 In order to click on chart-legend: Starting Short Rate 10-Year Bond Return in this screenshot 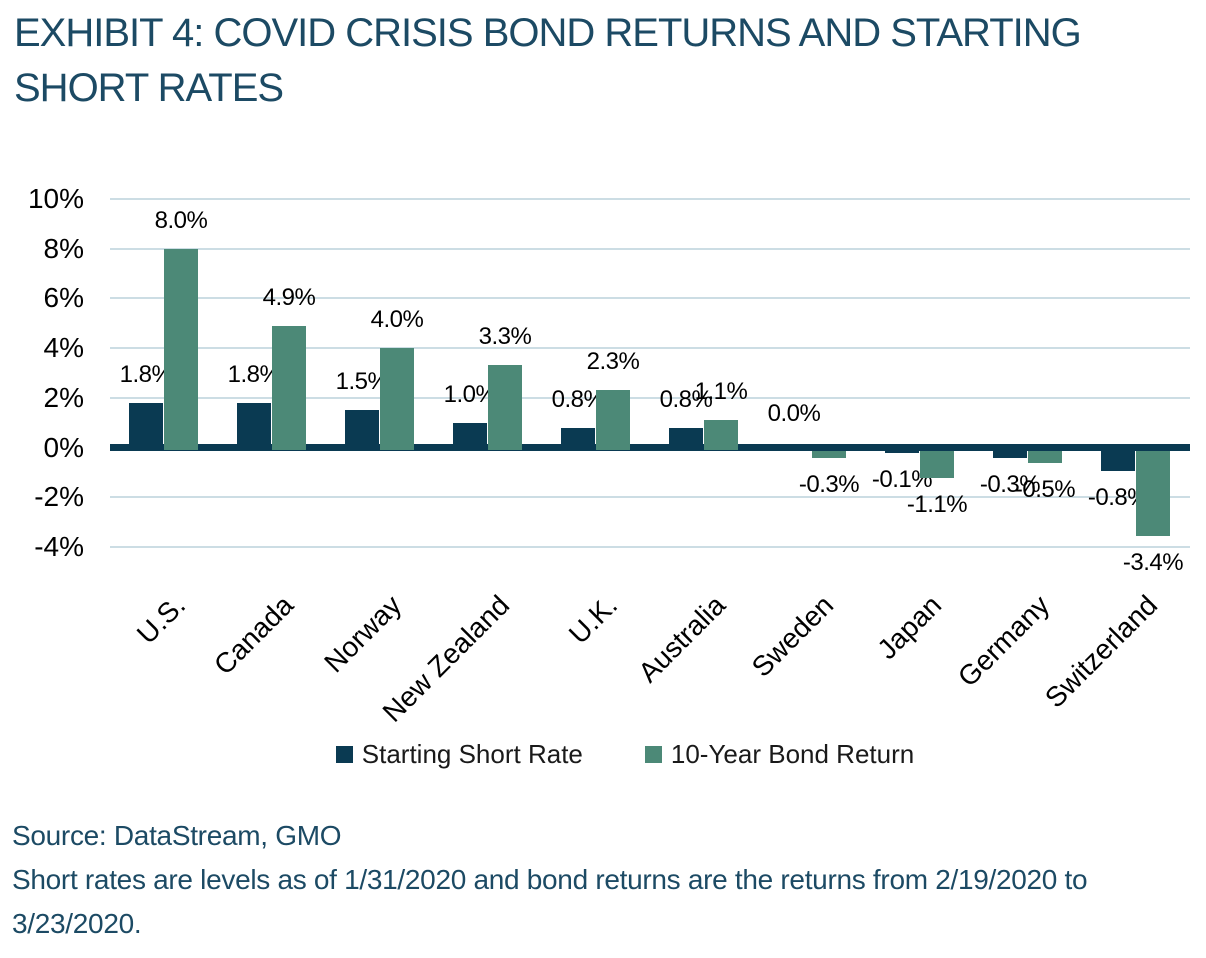, I will do `click(625, 754)`.